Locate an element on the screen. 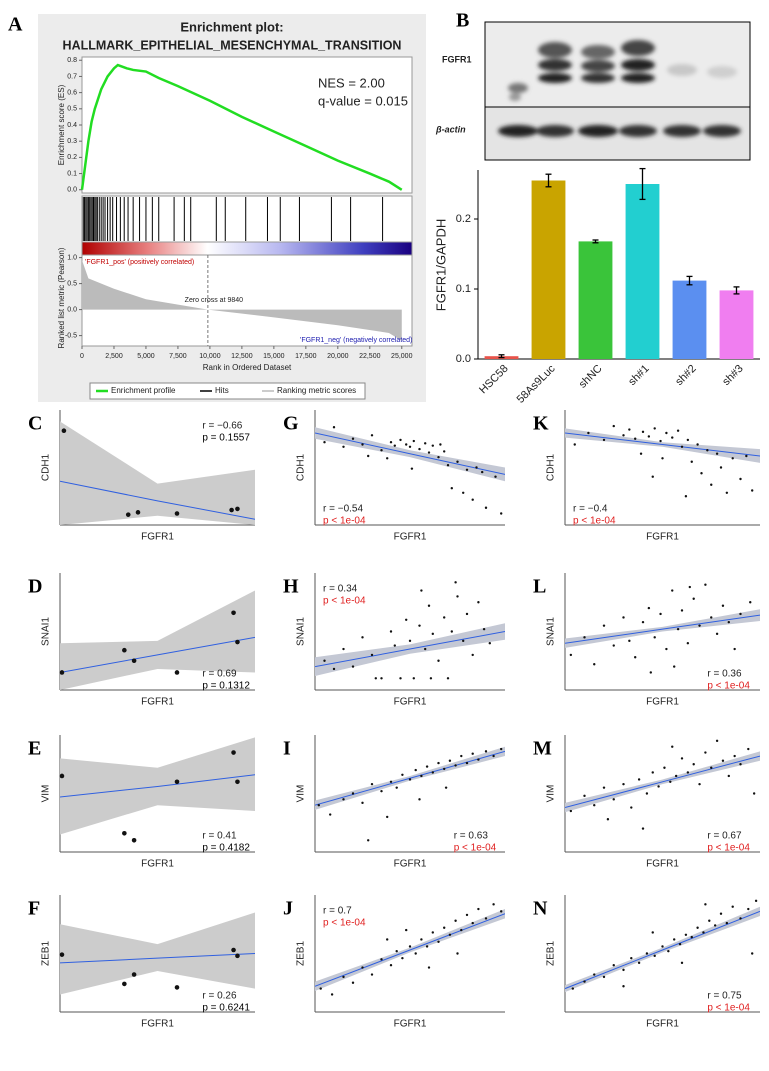 The image size is (769, 1071). r-text: r = 0.26 is located at coordinates (219, 996).